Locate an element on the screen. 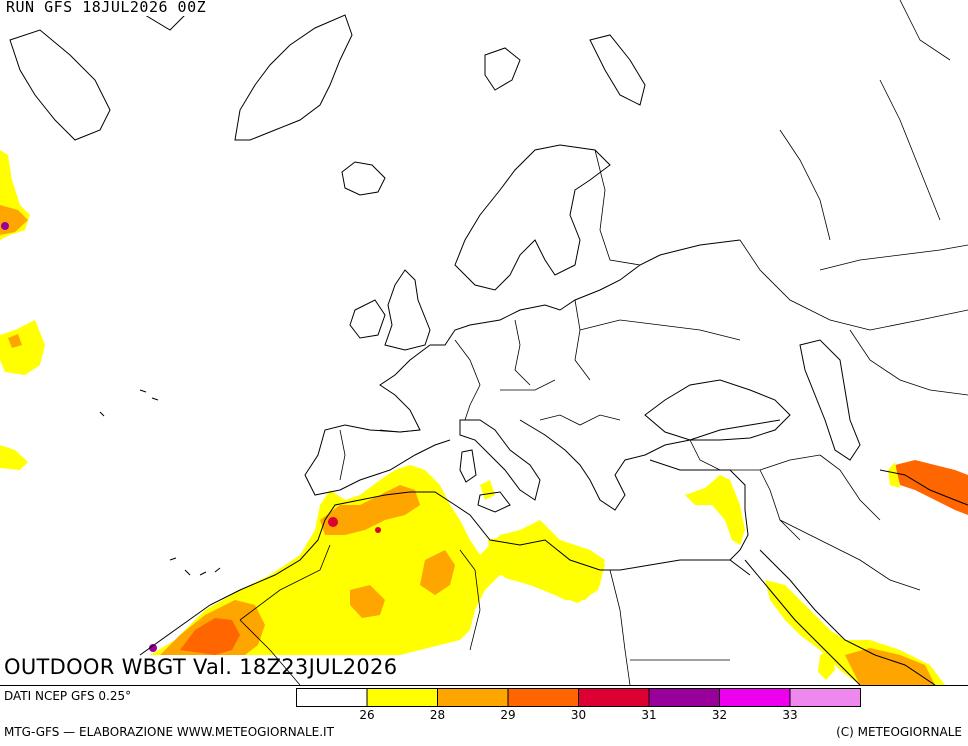 This screenshot has height=746, width=968. border-poland-east is located at coordinates (582, 340).